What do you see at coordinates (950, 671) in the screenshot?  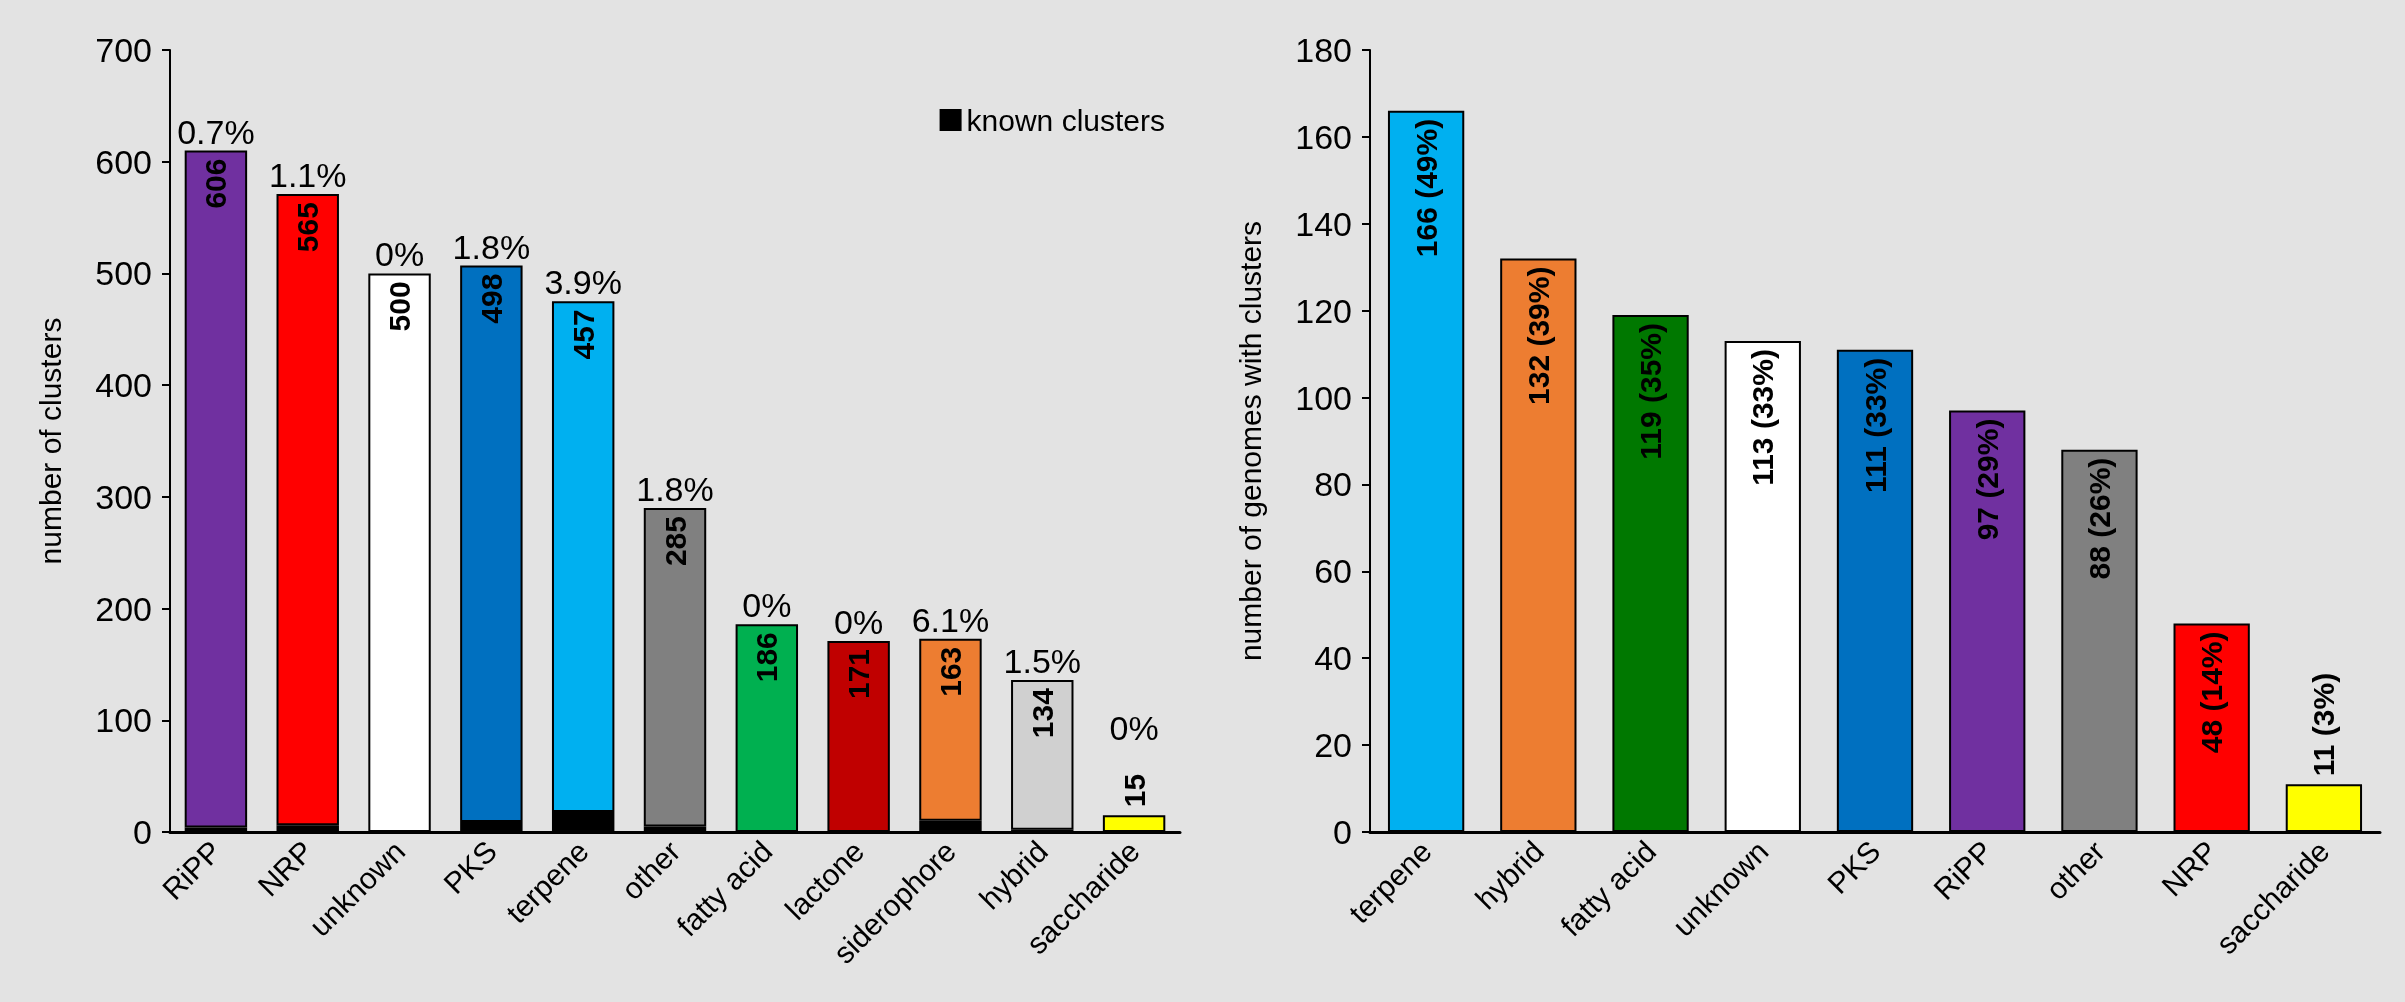 I see `data-label: 163` at bounding box center [950, 671].